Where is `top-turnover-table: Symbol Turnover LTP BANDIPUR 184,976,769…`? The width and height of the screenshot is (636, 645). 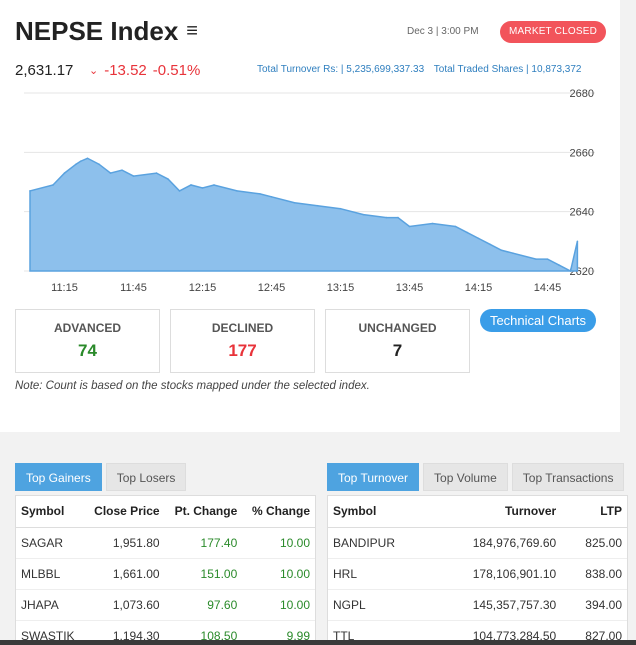 top-turnover-table: Symbol Turnover LTP BANDIPUR 184,976,769… is located at coordinates (477, 570).